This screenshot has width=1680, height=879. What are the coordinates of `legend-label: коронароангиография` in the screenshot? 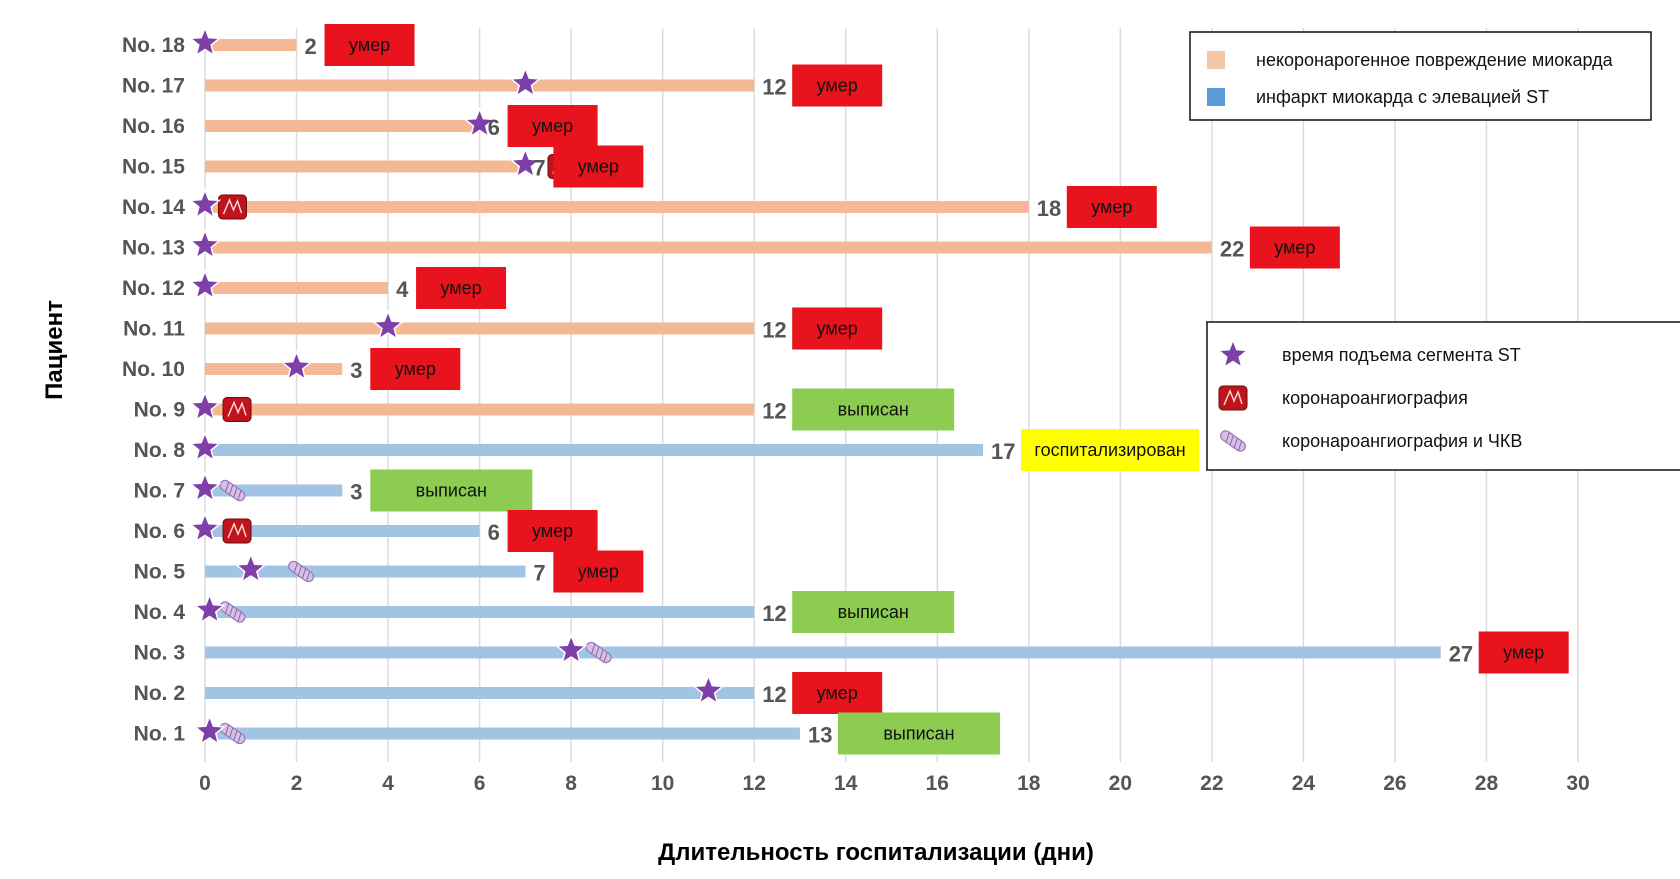 It's located at (1375, 398).